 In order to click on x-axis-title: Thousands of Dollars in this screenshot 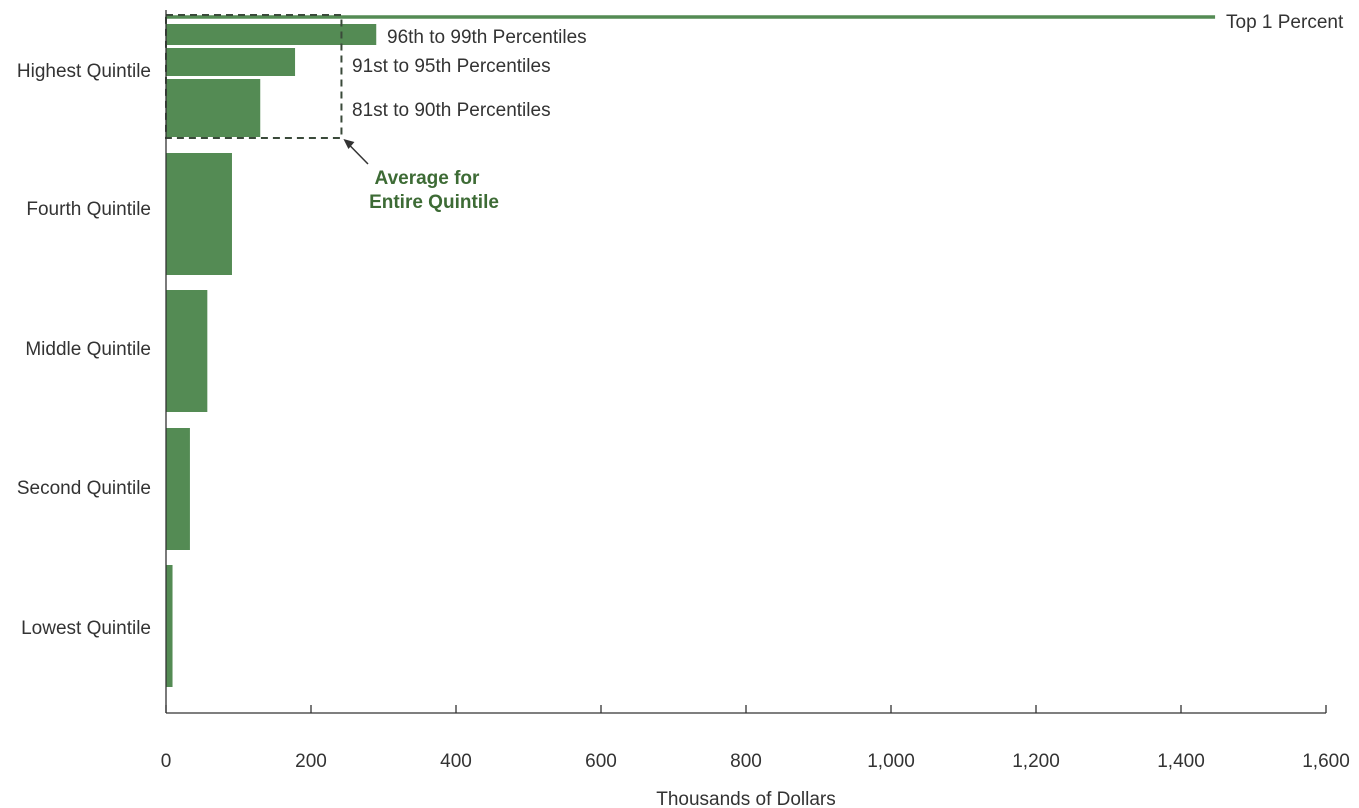, I will do `click(746, 798)`.